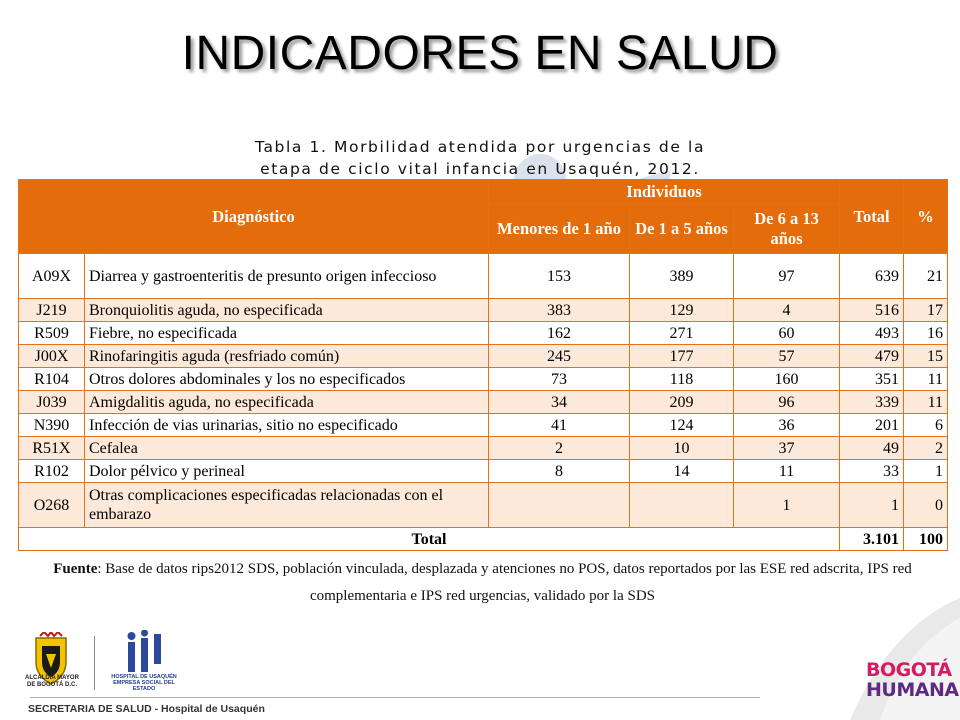 The height and width of the screenshot is (720, 960). What do you see at coordinates (926, 310) in the screenshot?
I see `percent-cell: 17` at bounding box center [926, 310].